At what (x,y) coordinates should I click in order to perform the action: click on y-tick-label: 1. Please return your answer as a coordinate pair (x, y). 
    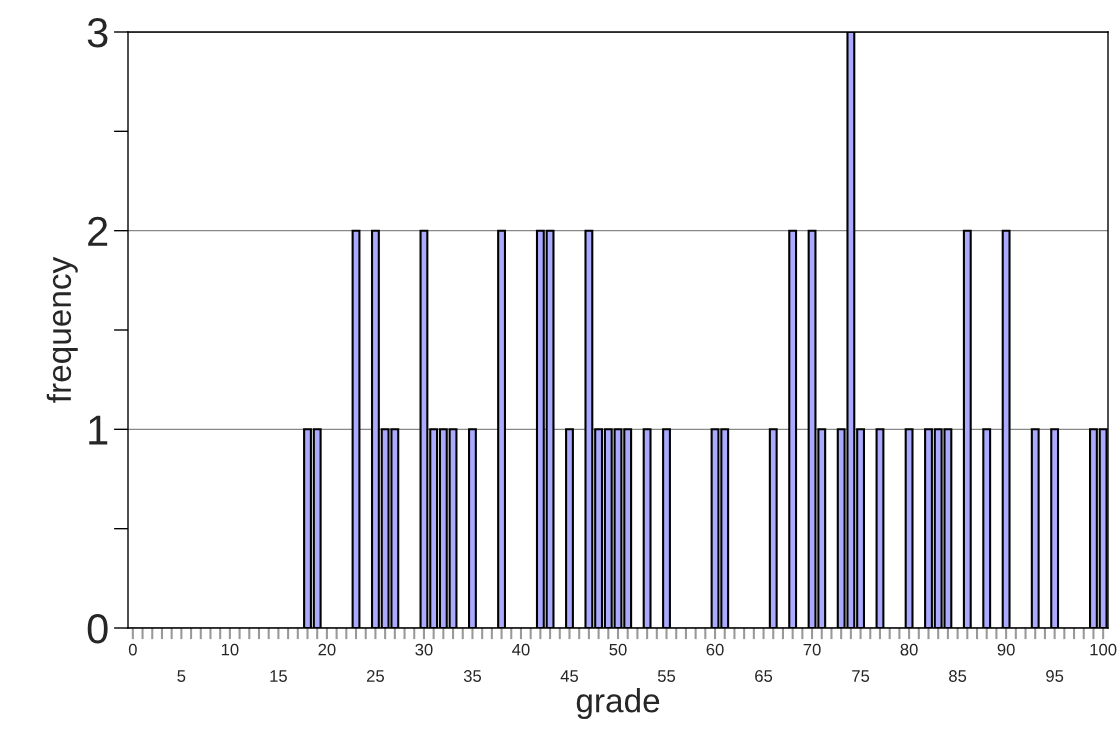
    Looking at the image, I should click on (98, 430).